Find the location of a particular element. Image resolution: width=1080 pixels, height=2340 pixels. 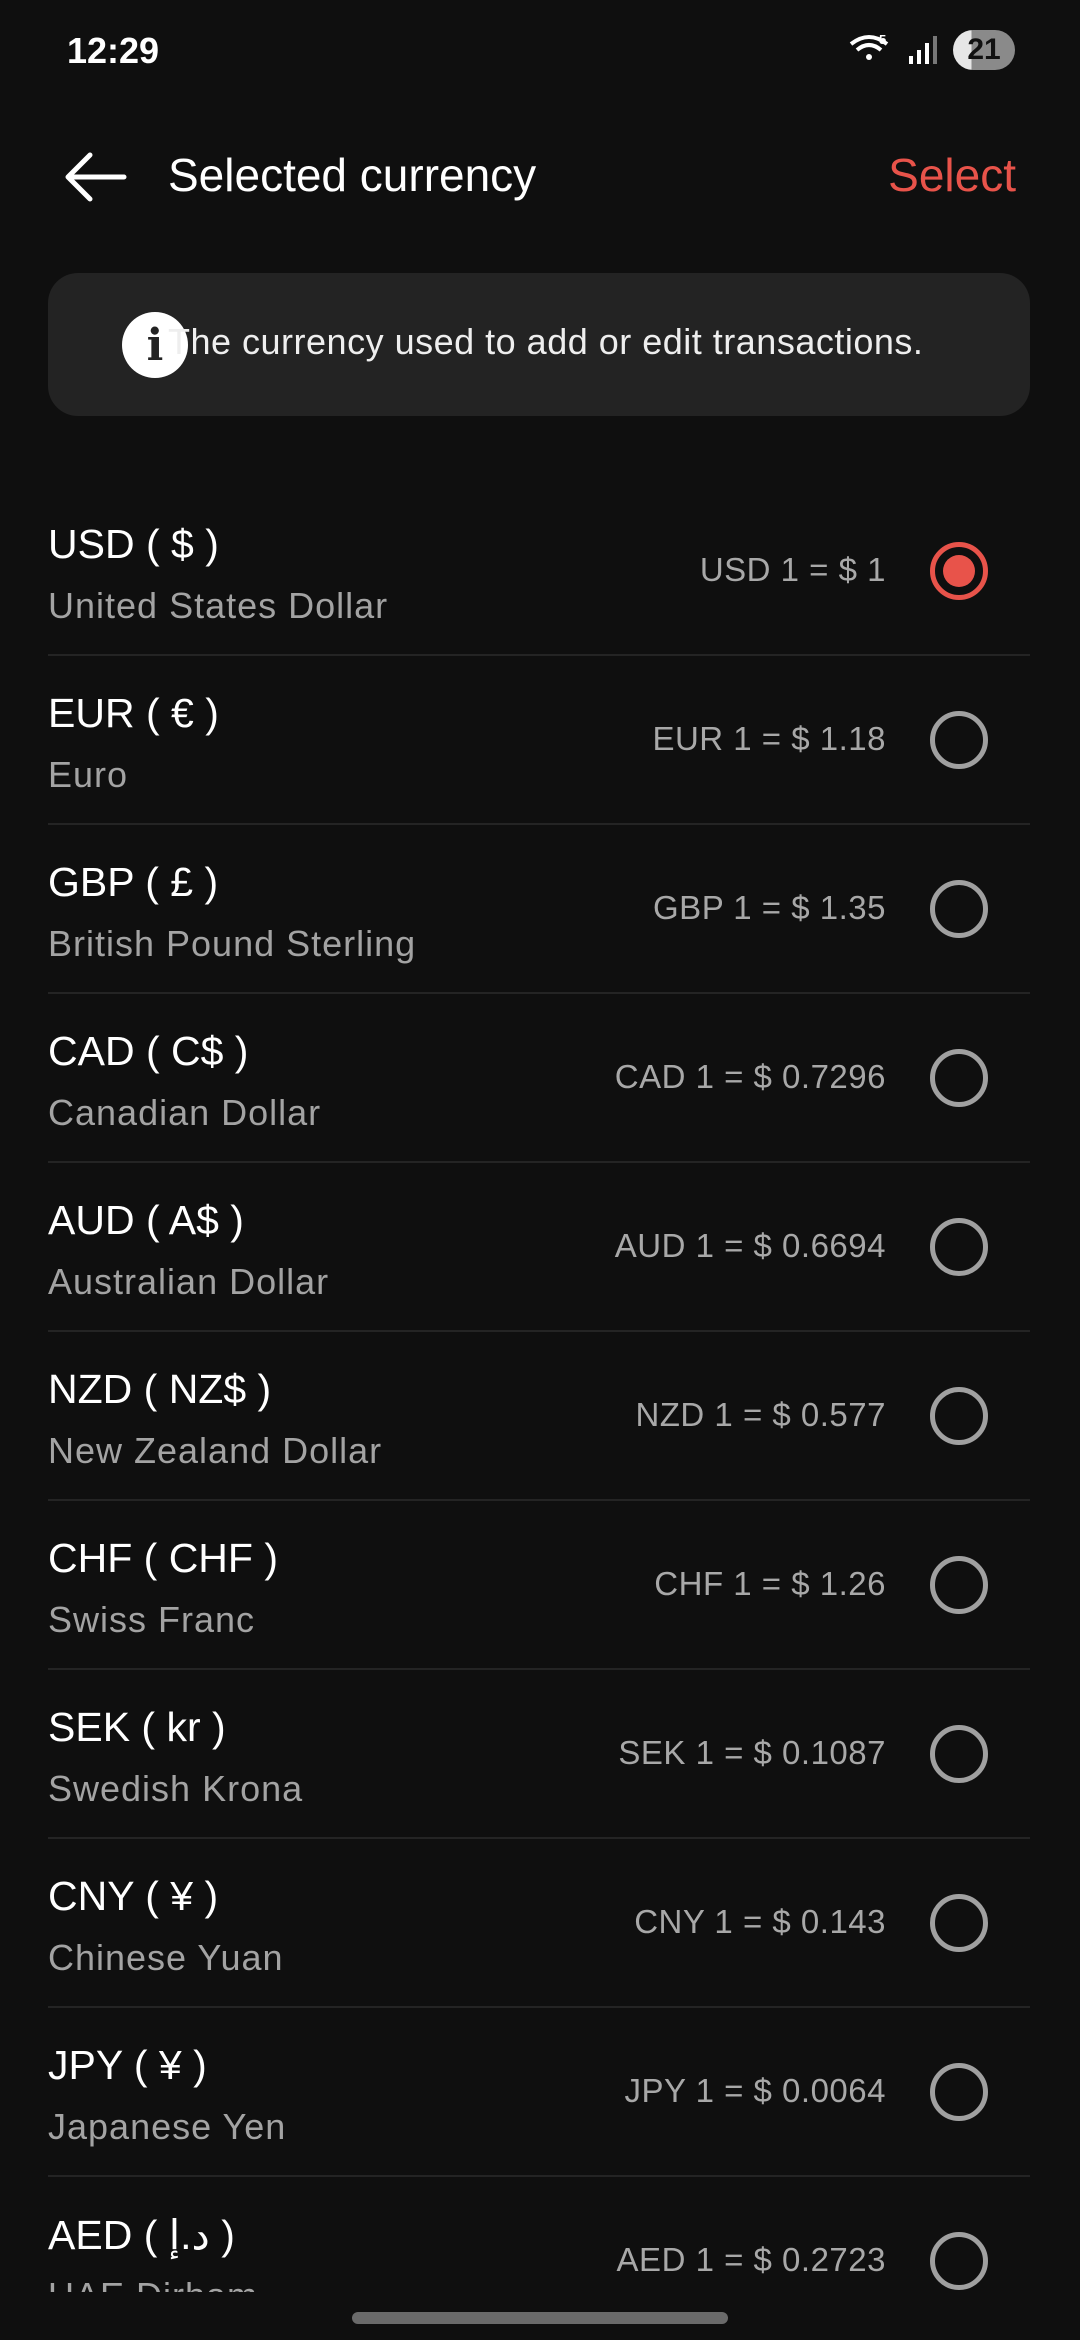

currency-code: USD ( $ ) is located at coordinates (133, 544).